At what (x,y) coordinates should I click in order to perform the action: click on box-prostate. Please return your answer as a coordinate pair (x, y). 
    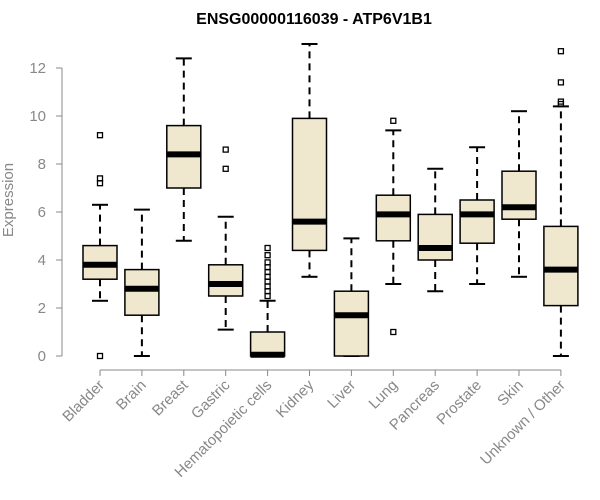
    Looking at the image, I should click on (477, 215).